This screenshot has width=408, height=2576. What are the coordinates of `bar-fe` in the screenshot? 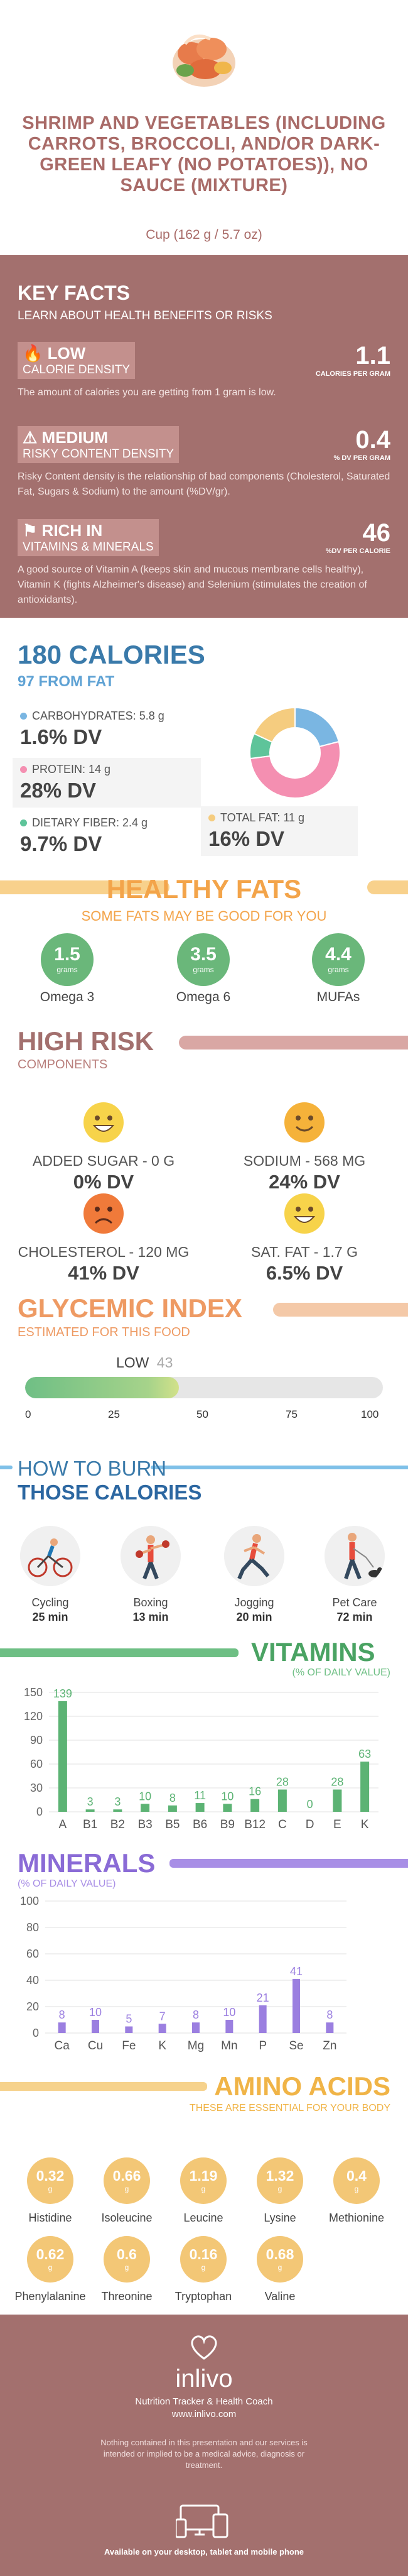 It's located at (129, 2029).